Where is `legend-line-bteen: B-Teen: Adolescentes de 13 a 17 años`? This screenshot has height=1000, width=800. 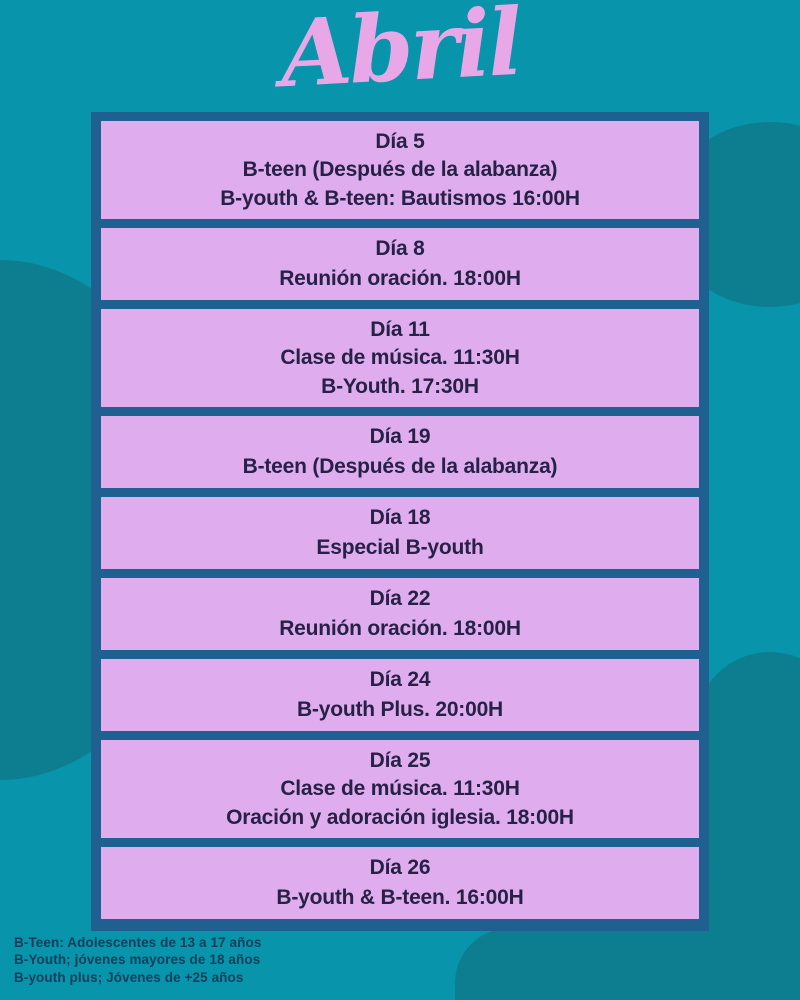 legend-line-bteen: B-Teen: Adolescentes de 13 a 17 años is located at coordinates (138, 942).